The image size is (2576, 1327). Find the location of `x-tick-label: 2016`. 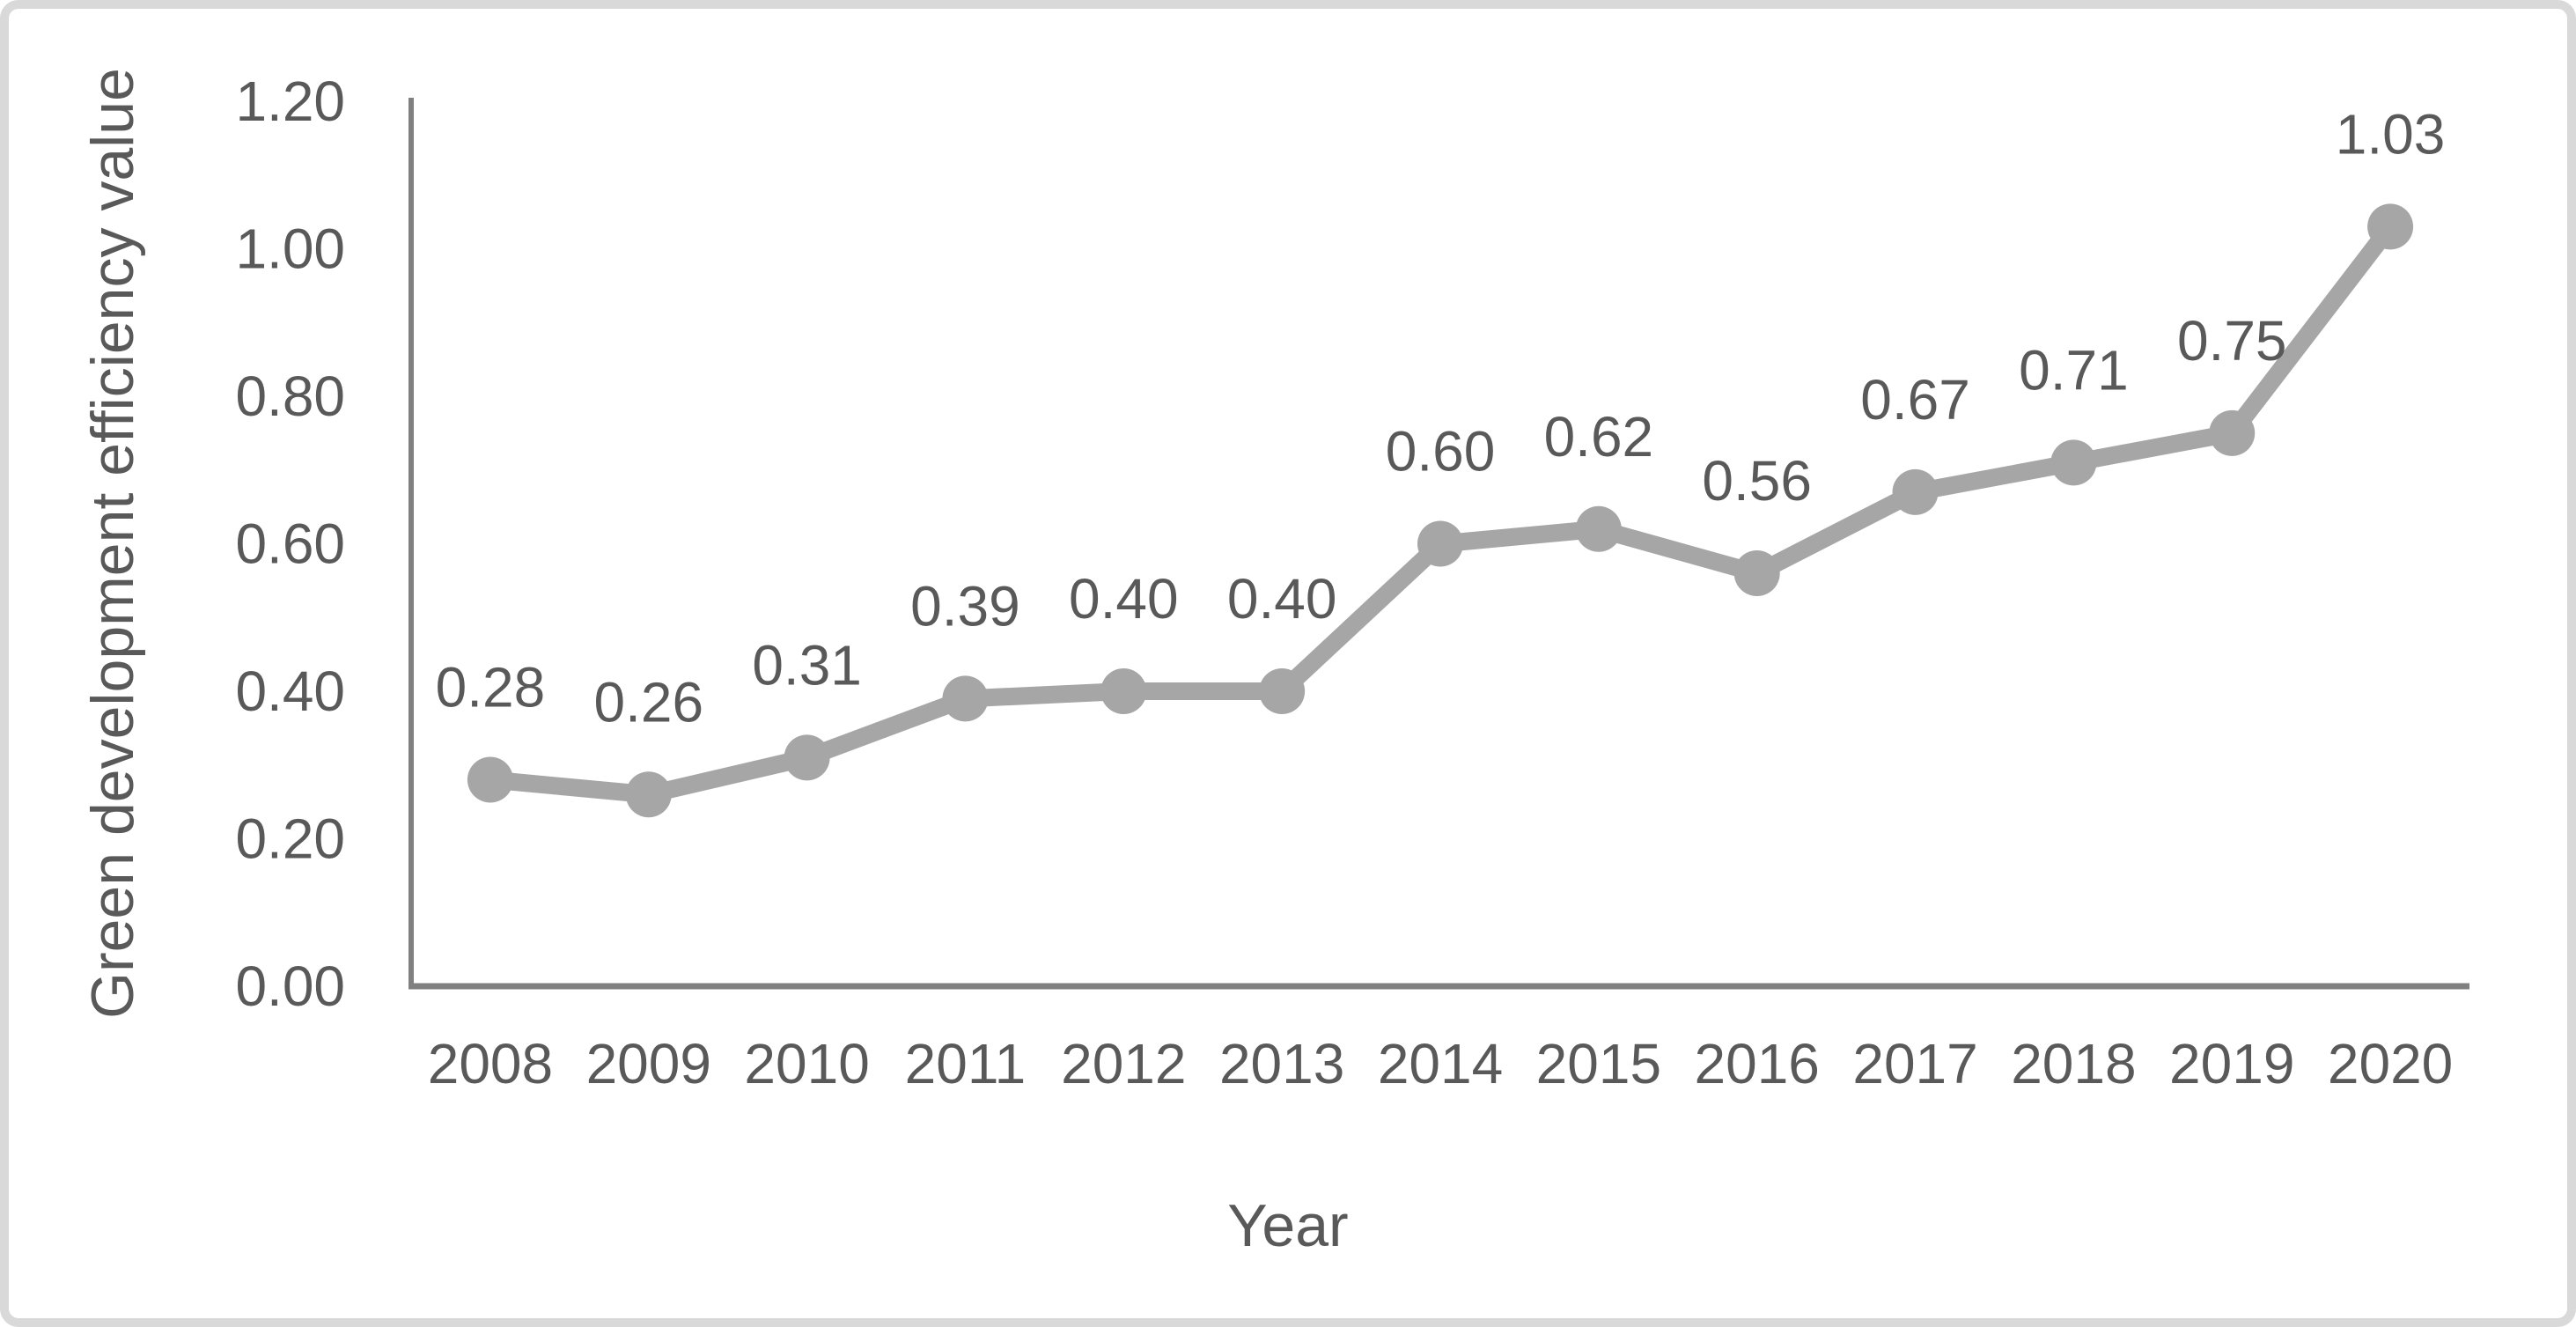

x-tick-label: 2016 is located at coordinates (1757, 1064).